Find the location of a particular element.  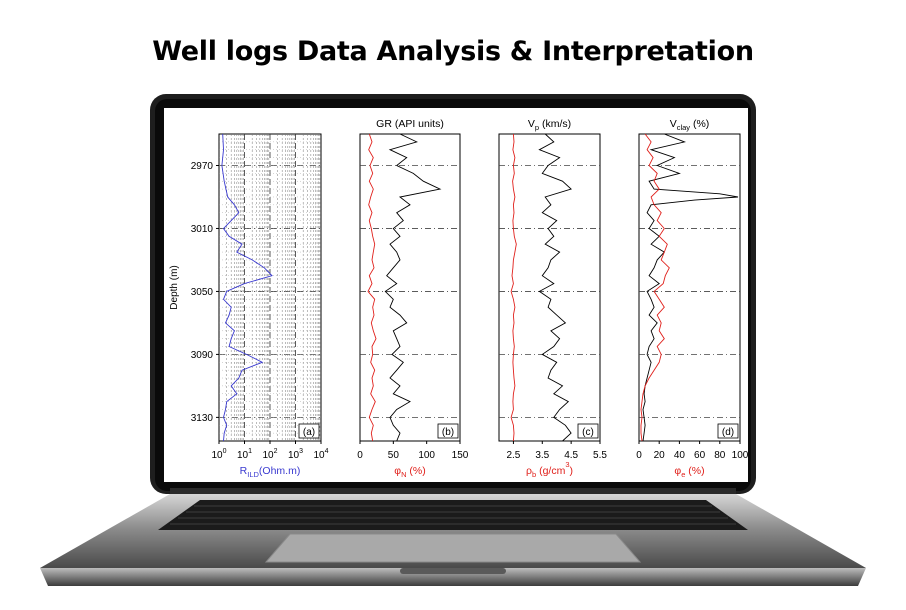

panel-title-part: (km/s) is located at coordinates (555, 124).